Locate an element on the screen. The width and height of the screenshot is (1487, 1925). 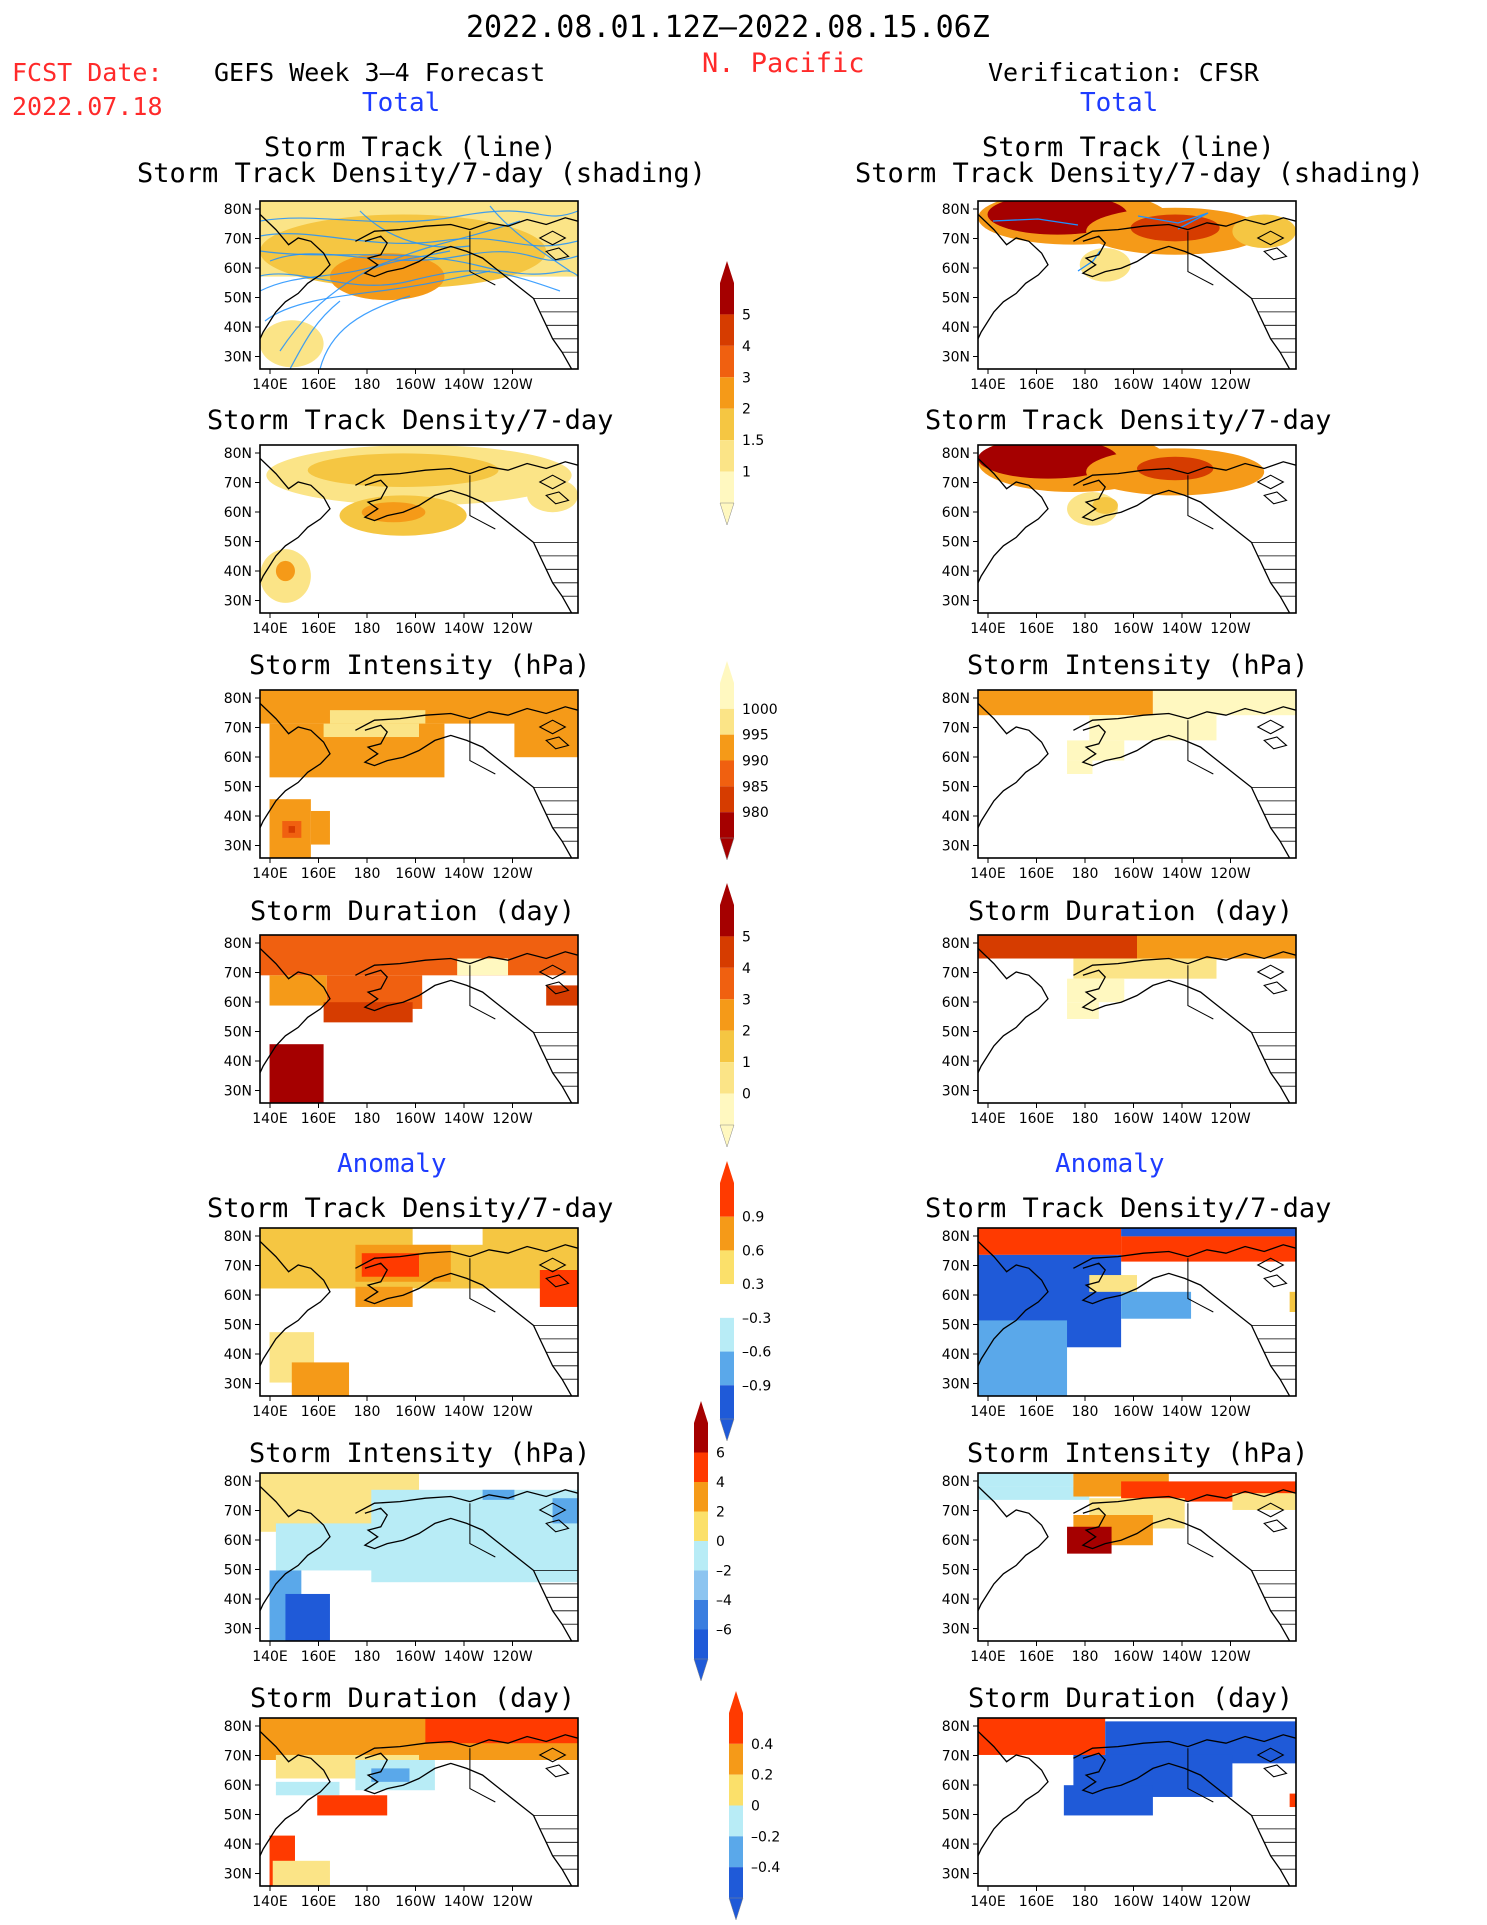
left-density-title: Storm Track Density/7-day is located at coordinates (410, 420).